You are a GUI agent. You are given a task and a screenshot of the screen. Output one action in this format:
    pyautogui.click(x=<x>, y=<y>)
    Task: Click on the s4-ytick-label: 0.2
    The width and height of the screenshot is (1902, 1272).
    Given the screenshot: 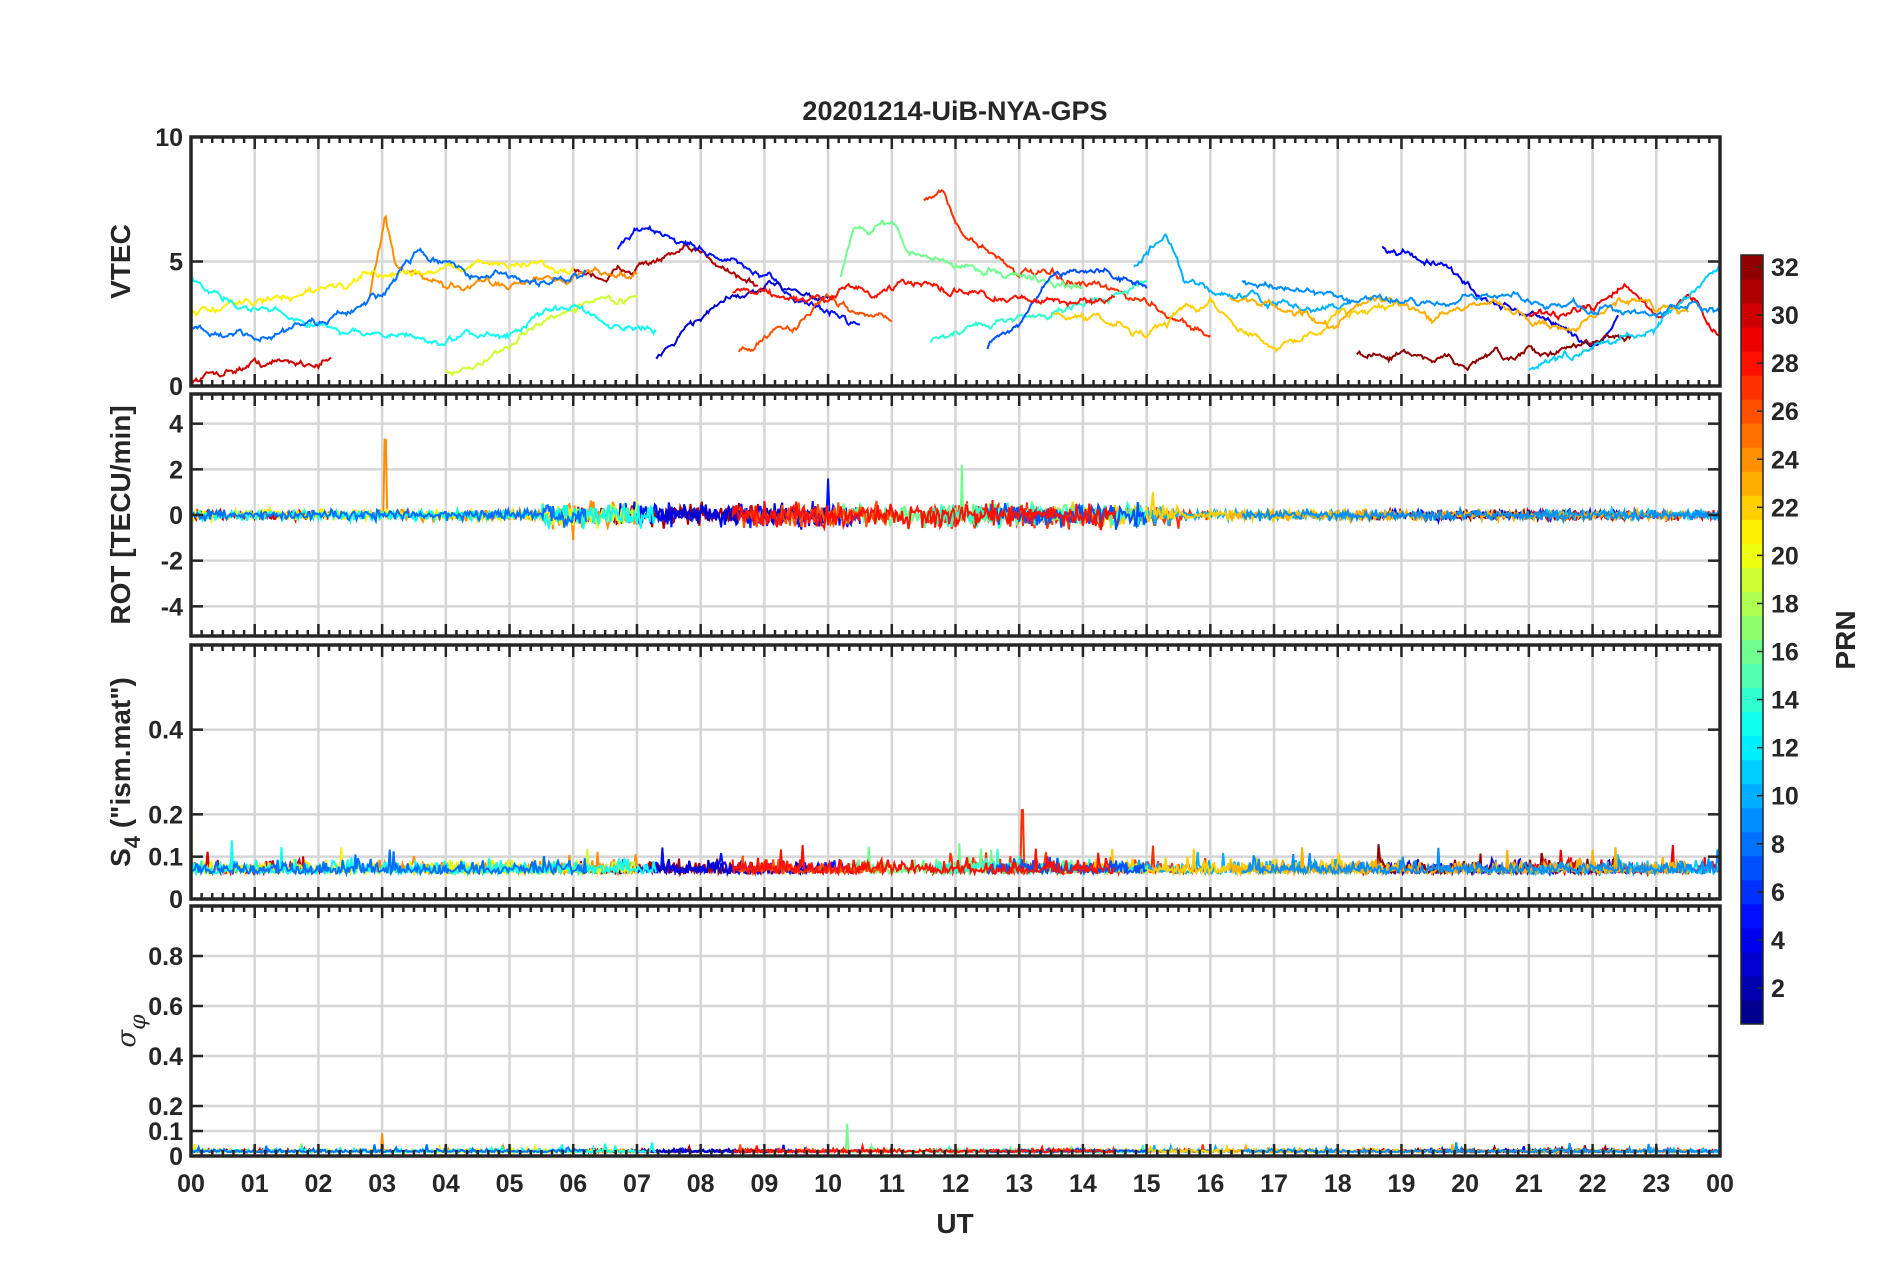 What is the action you would take?
    pyautogui.click(x=165, y=815)
    